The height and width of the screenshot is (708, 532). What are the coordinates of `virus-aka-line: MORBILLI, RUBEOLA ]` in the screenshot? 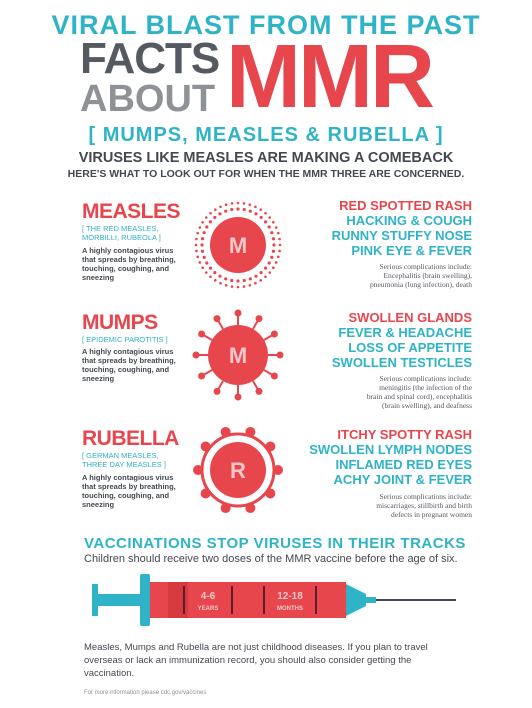 It's located at (121, 237).